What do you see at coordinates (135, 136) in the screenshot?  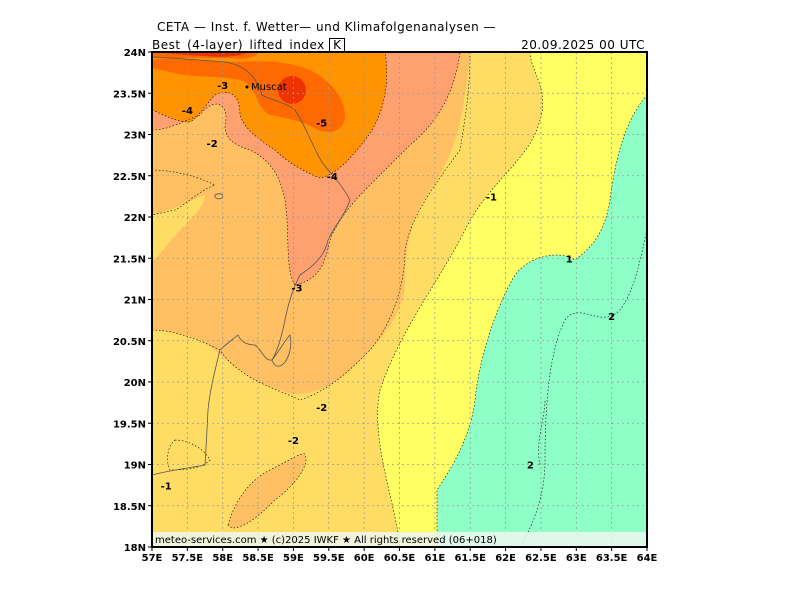 I see `y-tick-label: 23N` at bounding box center [135, 136].